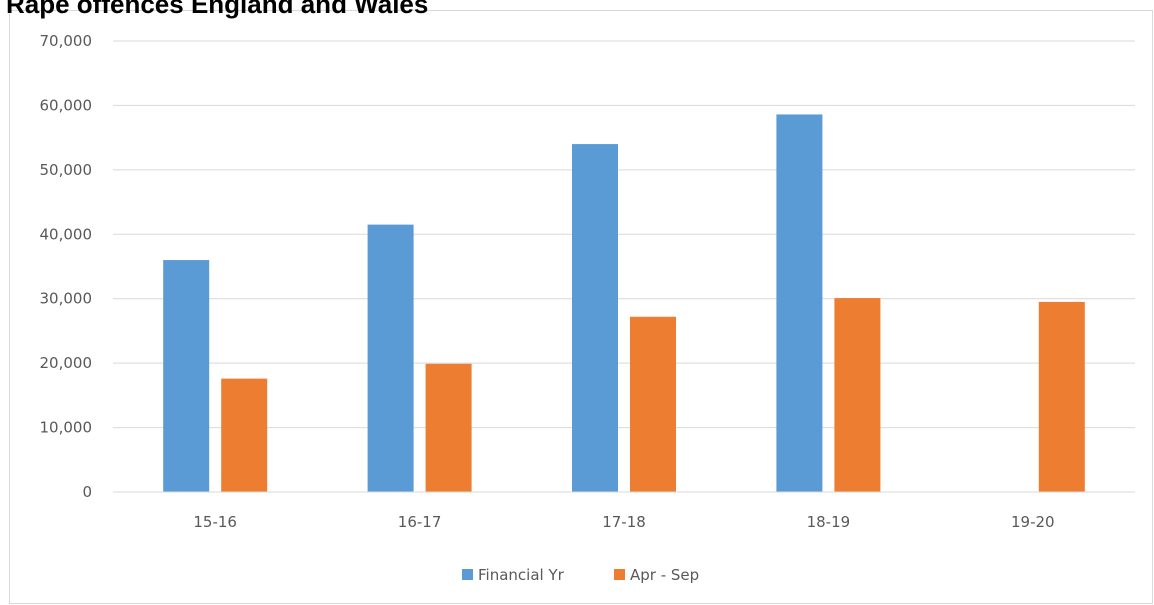 Image resolution: width=1154 pixels, height=605 pixels. Describe the element at coordinates (66, 170) in the screenshot. I see `y-tick-label: 50,000` at that location.